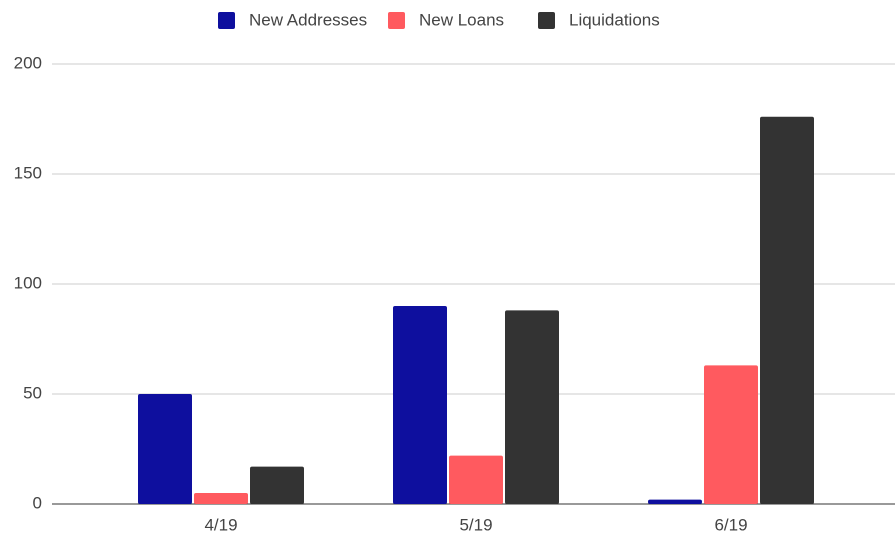 Image resolution: width=895 pixels, height=533 pixels. What do you see at coordinates (32, 392) in the screenshot?
I see `y-tick-label: 50` at bounding box center [32, 392].